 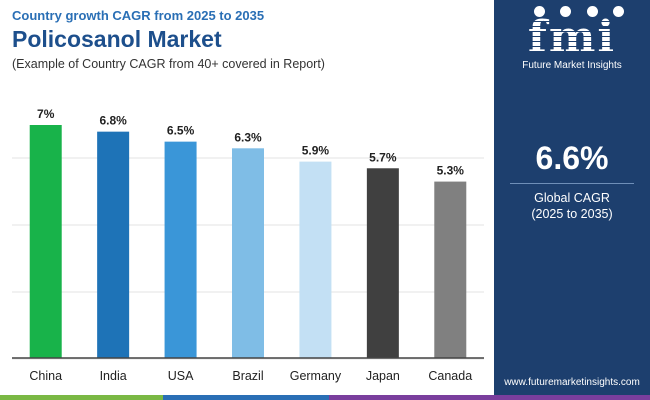 What do you see at coordinates (572, 183) in the screenshot?
I see `cagr-divider` at bounding box center [572, 183].